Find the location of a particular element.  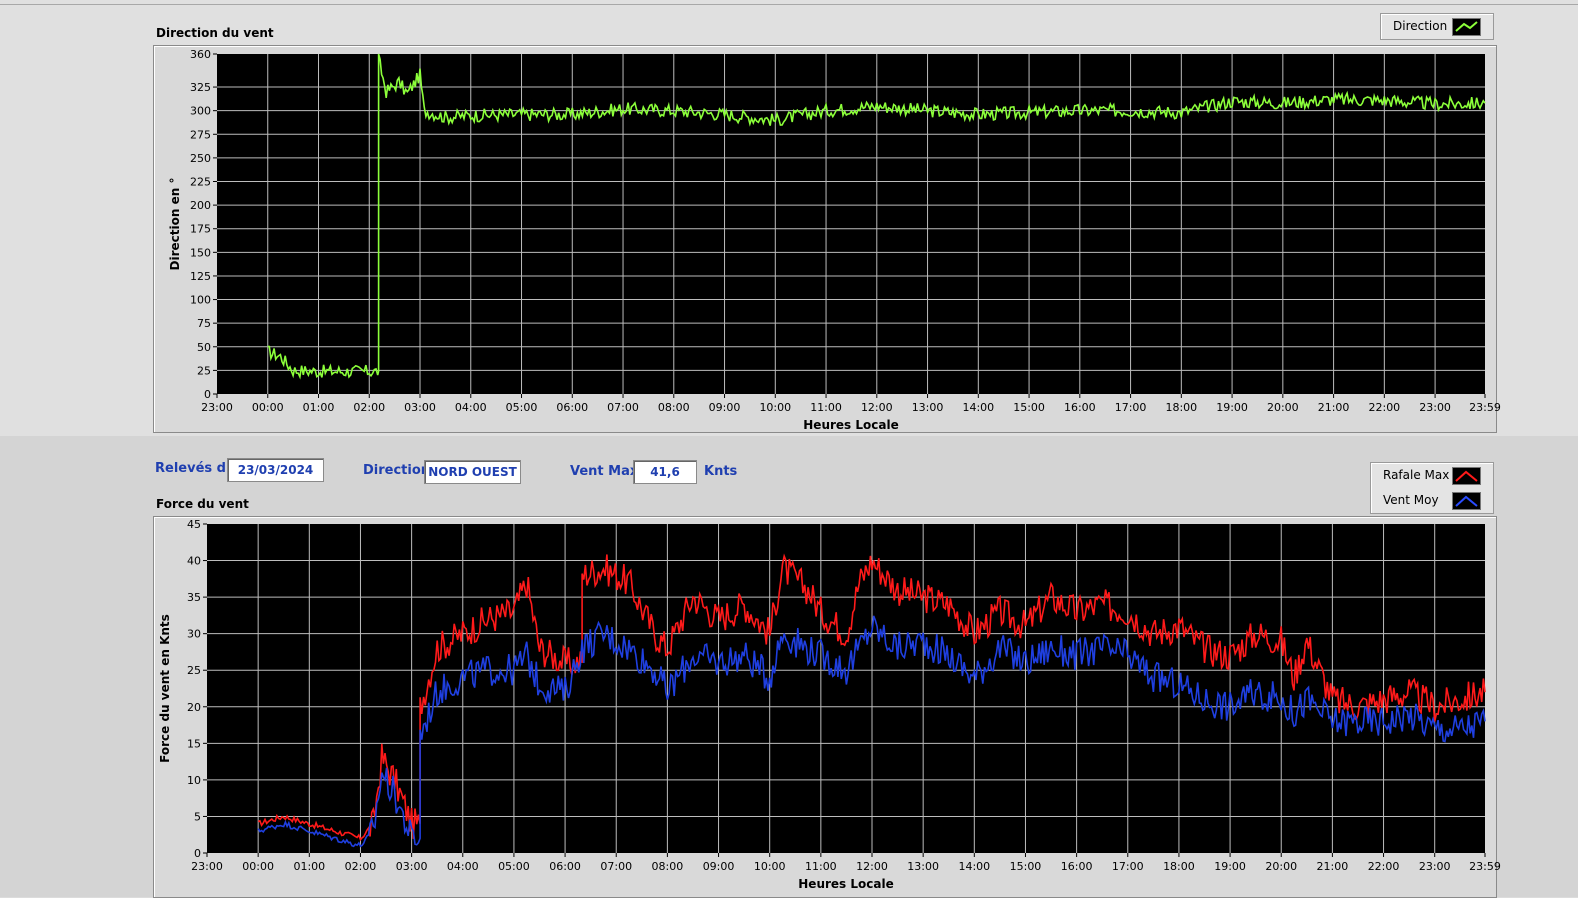

y-tick-label: 50 is located at coordinates (204, 347).